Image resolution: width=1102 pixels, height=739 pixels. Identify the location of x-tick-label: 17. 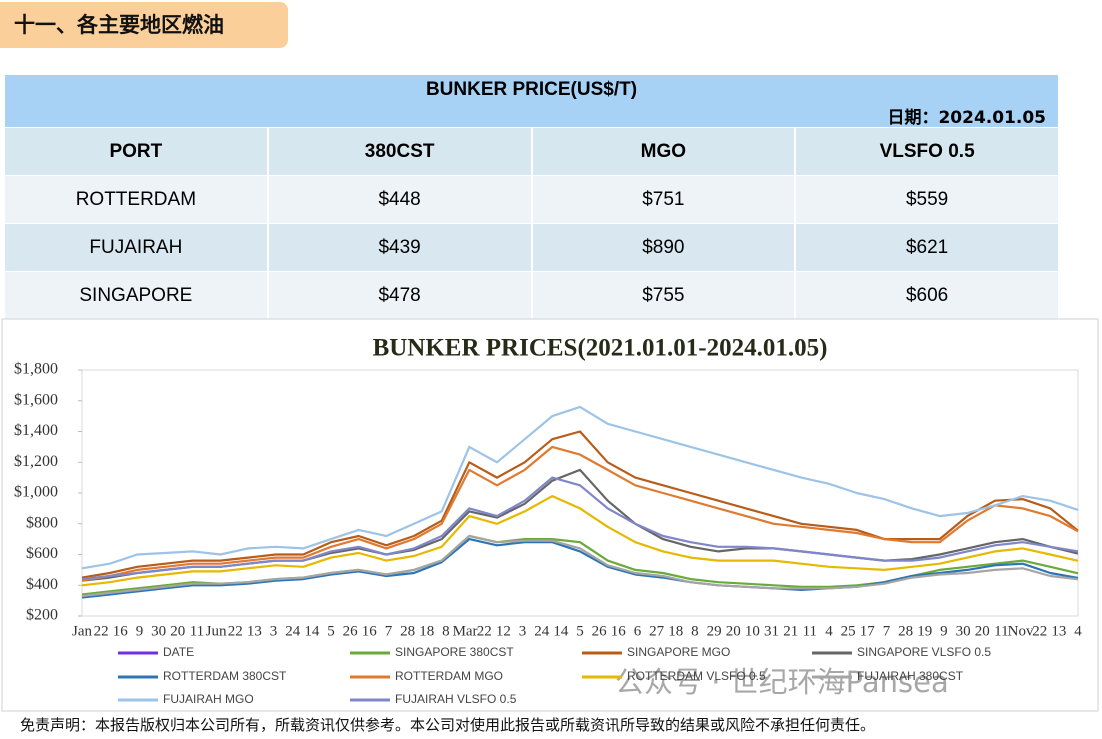
(868, 631).